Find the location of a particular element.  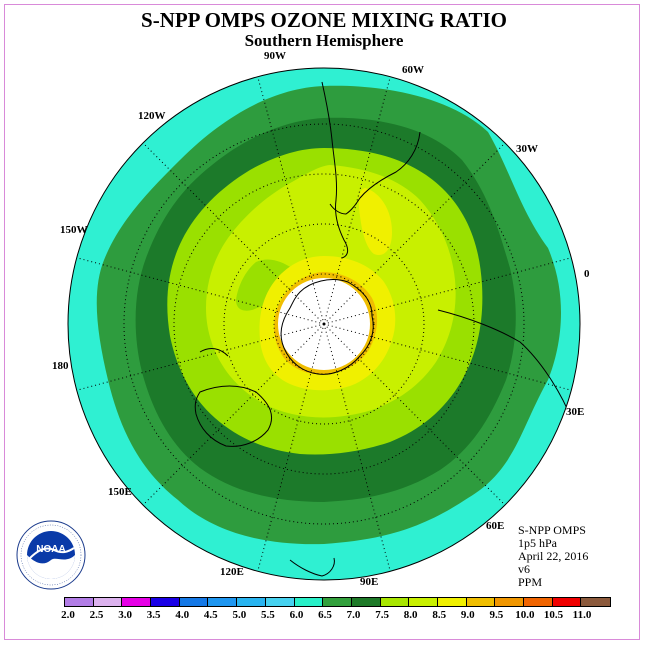

info-version: v6 is located at coordinates (524, 569).